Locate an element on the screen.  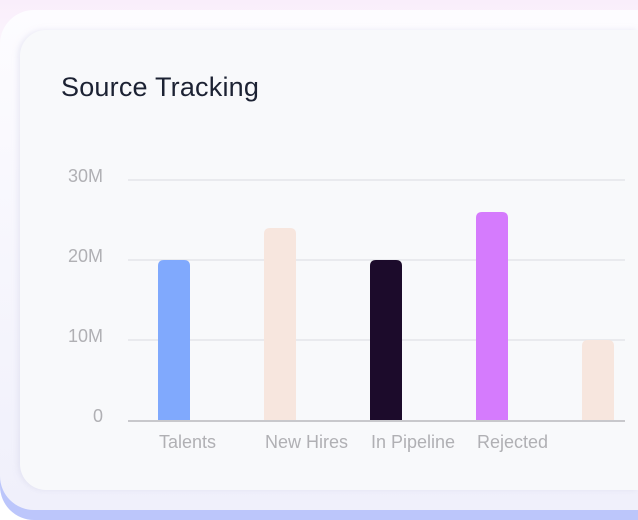
x-tick-label: Talents is located at coordinates (187, 442).